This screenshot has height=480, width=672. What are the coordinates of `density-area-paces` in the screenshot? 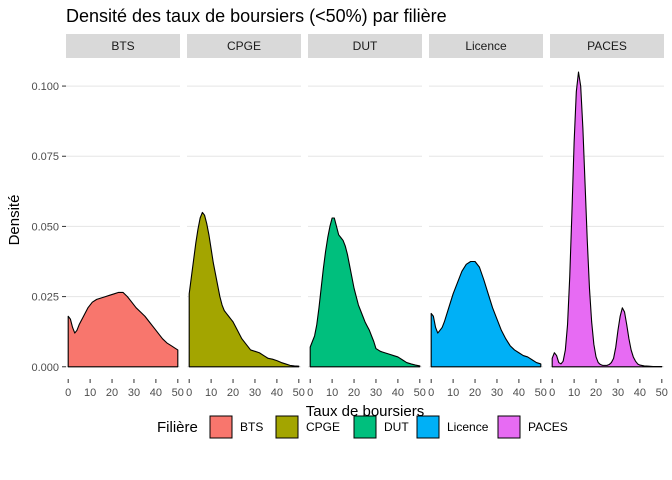 It's located at (607, 219).